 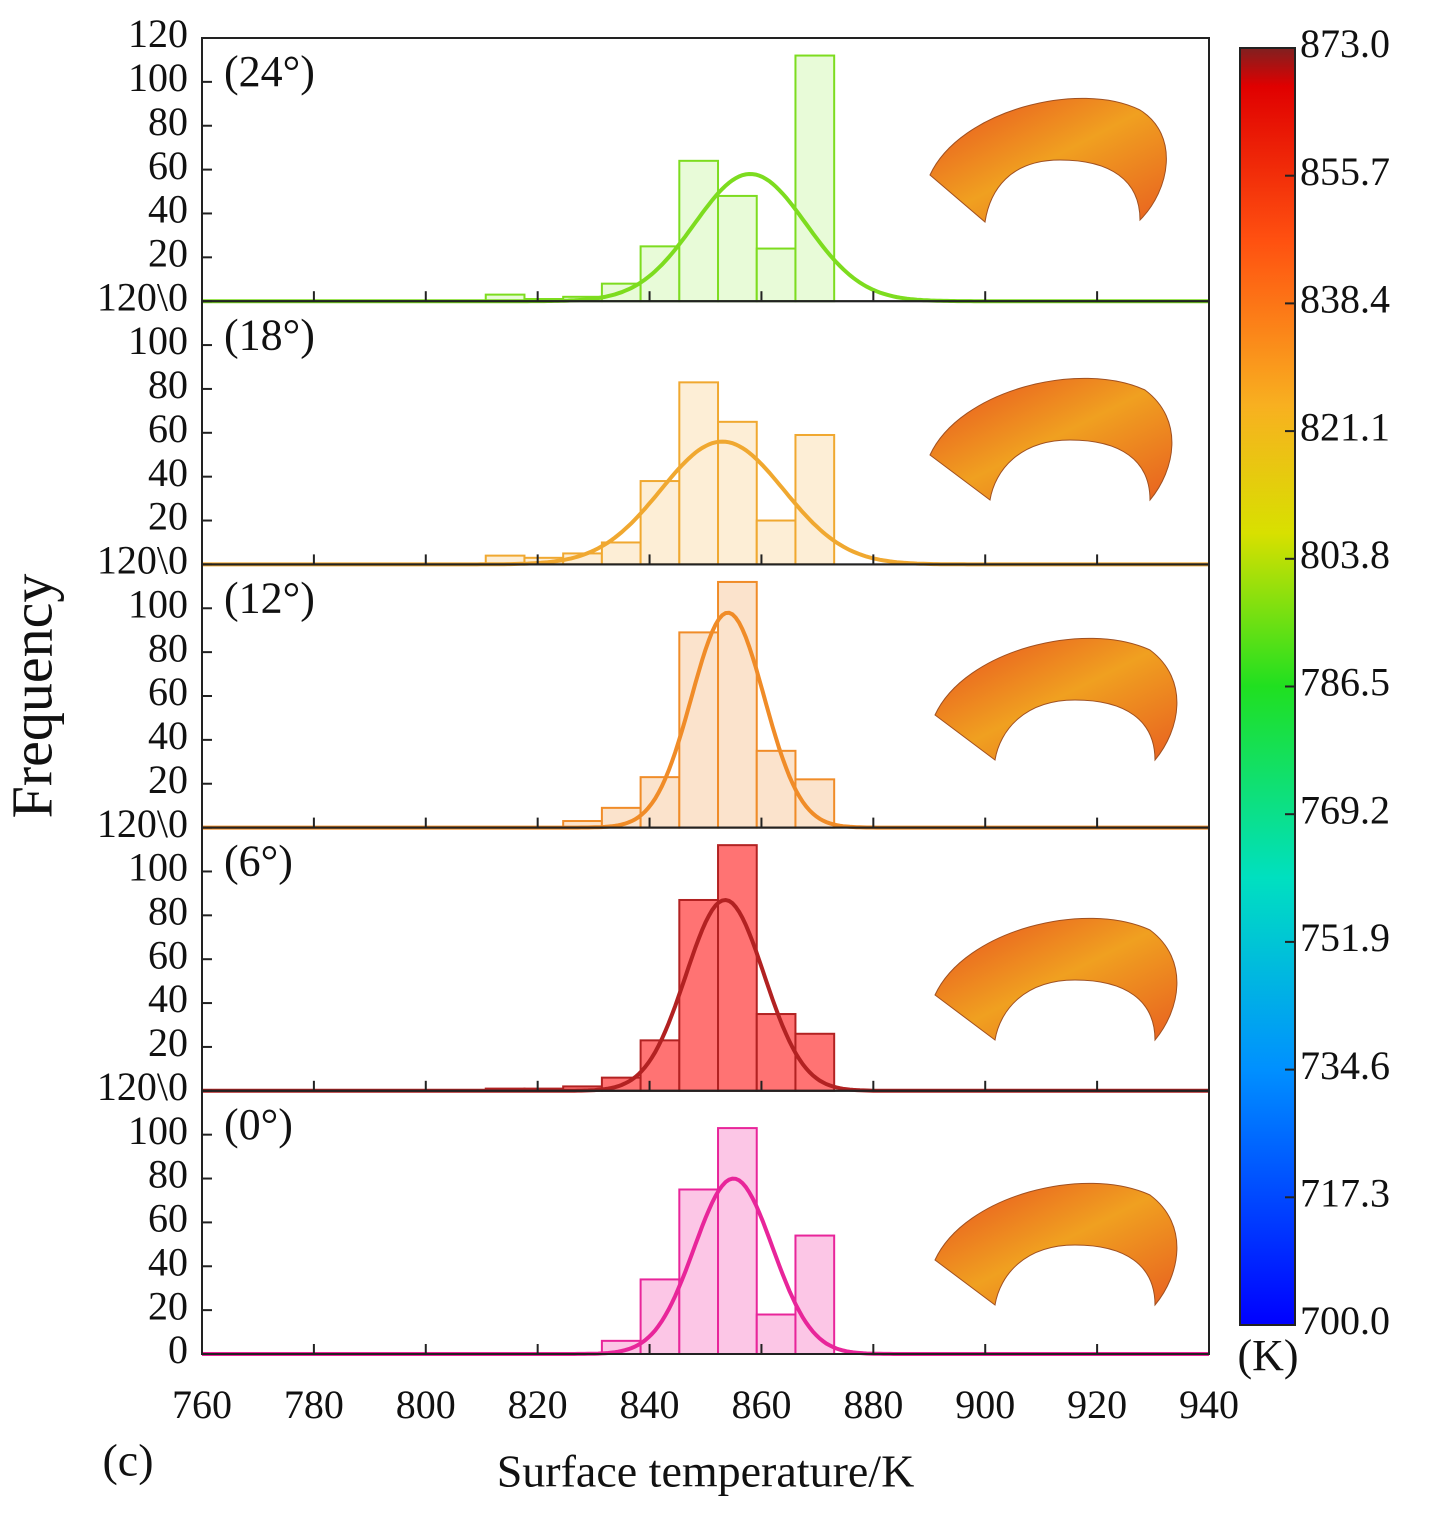 What do you see at coordinates (1345, 809) in the screenshot?
I see `colorbar-tick-label: 769.2` at bounding box center [1345, 809].